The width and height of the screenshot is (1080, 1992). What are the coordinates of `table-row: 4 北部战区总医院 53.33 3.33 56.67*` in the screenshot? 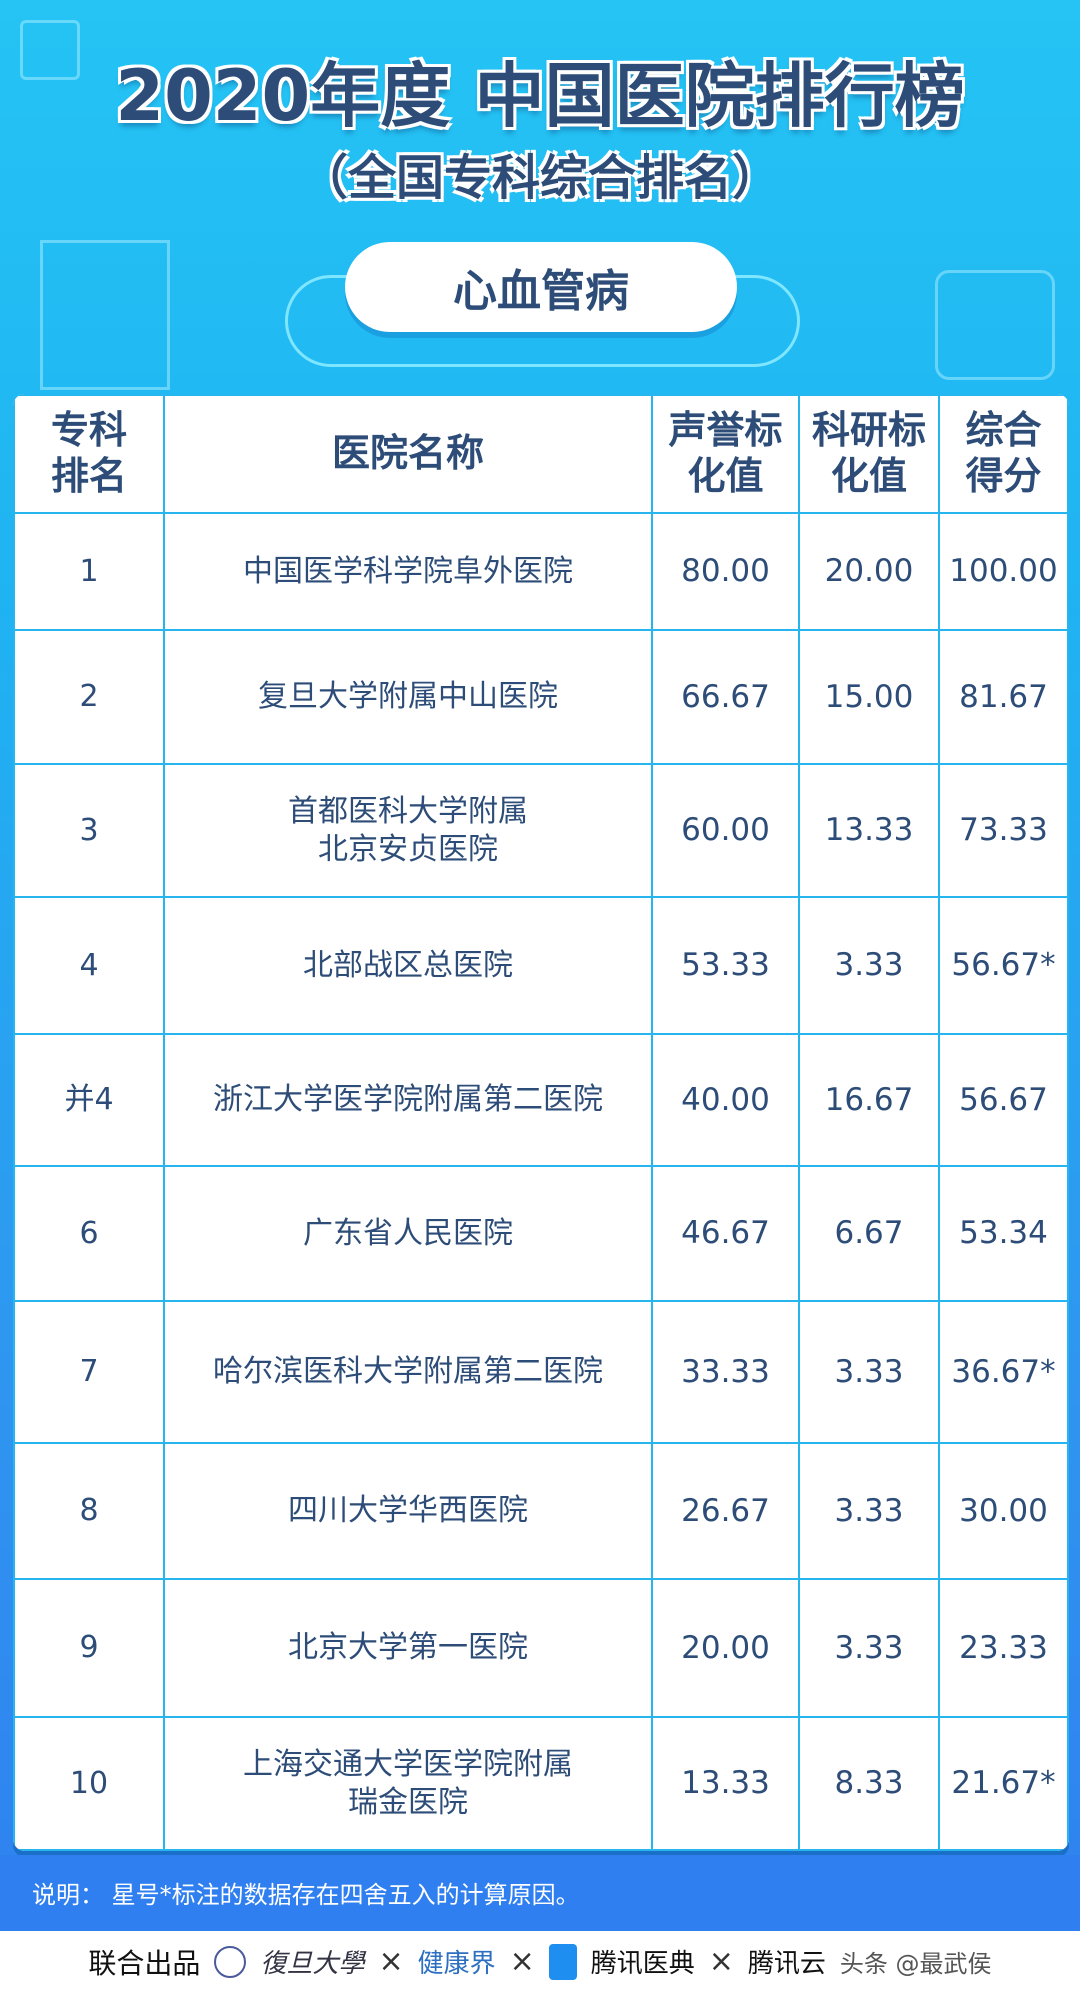 It's located at (541, 965).